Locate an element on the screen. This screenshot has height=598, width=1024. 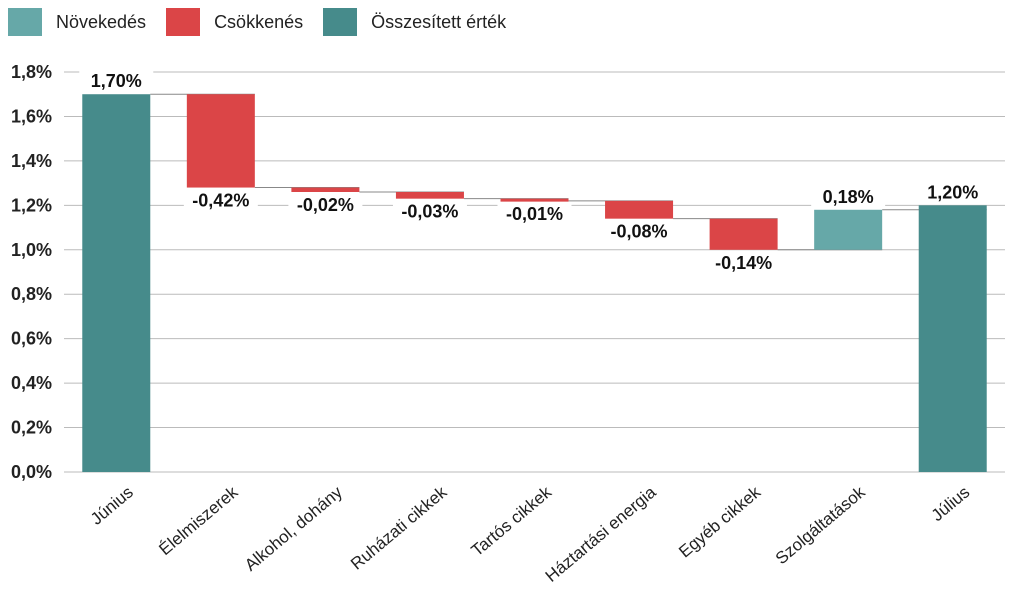
data-label-2: -0,42% is located at coordinates (220, 201).